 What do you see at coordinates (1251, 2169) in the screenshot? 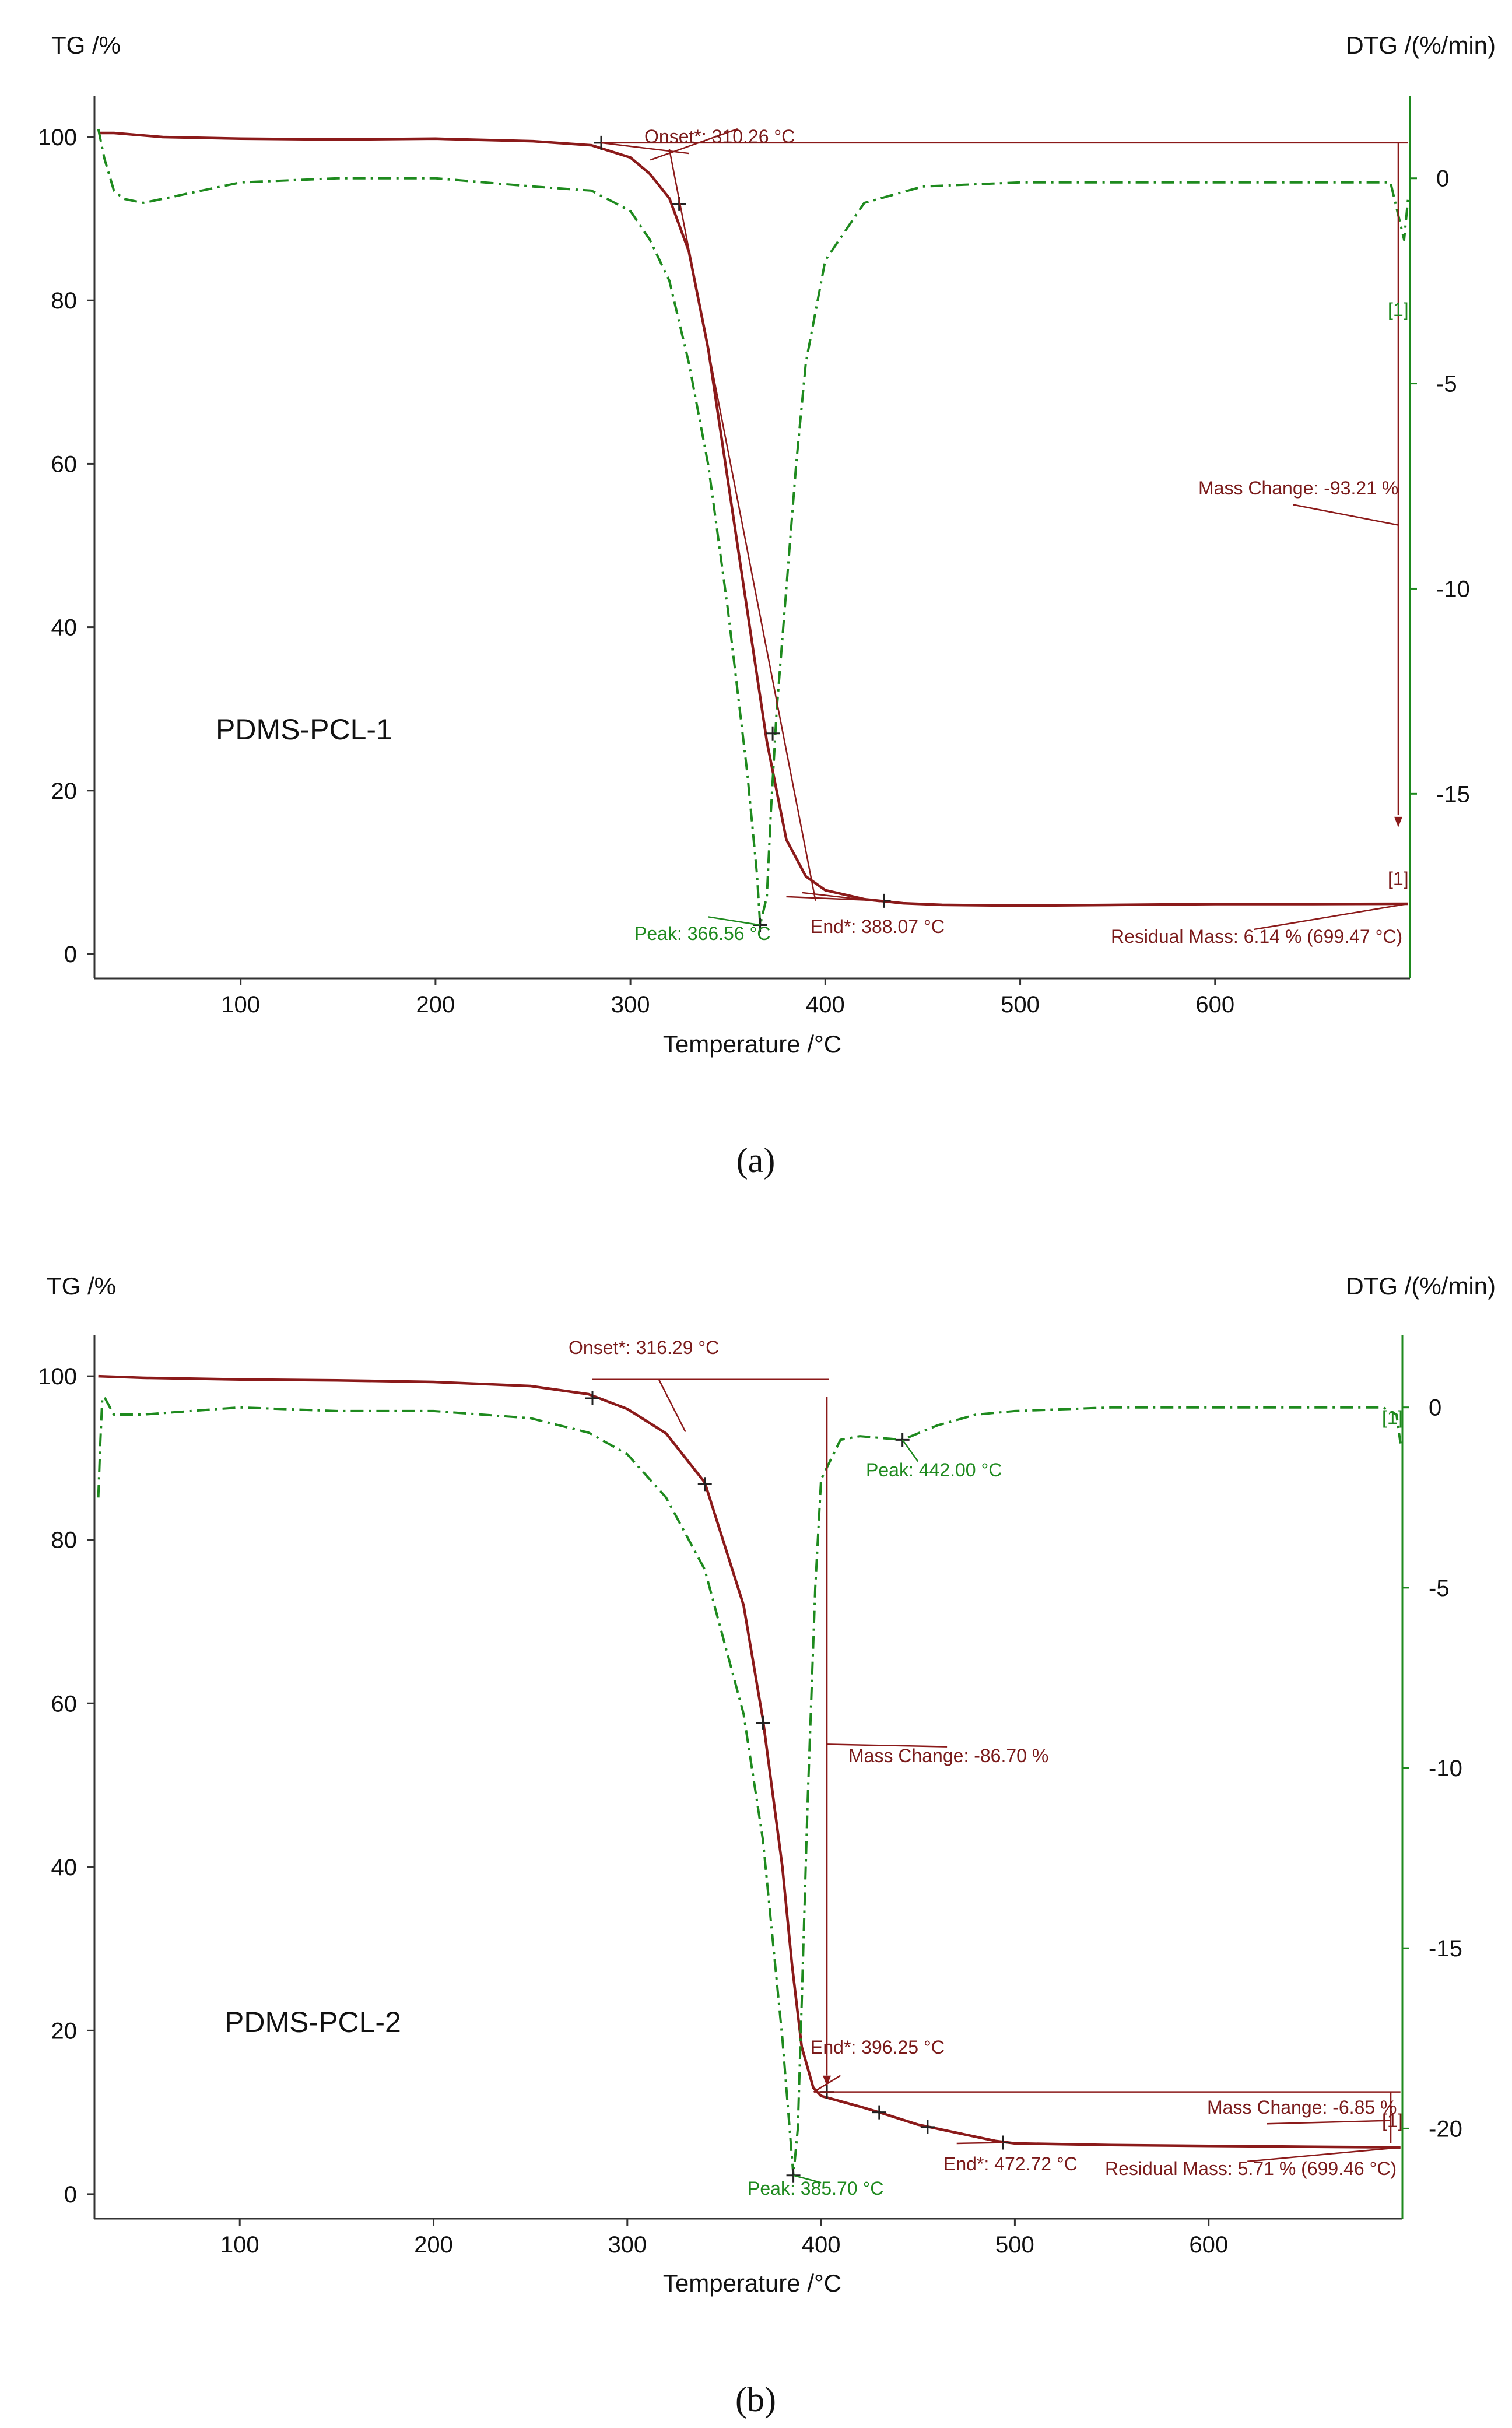
I see `panel-b-residual-mass-label: Residual Mass: 5.71 % (699.46 °C)` at bounding box center [1251, 2169].